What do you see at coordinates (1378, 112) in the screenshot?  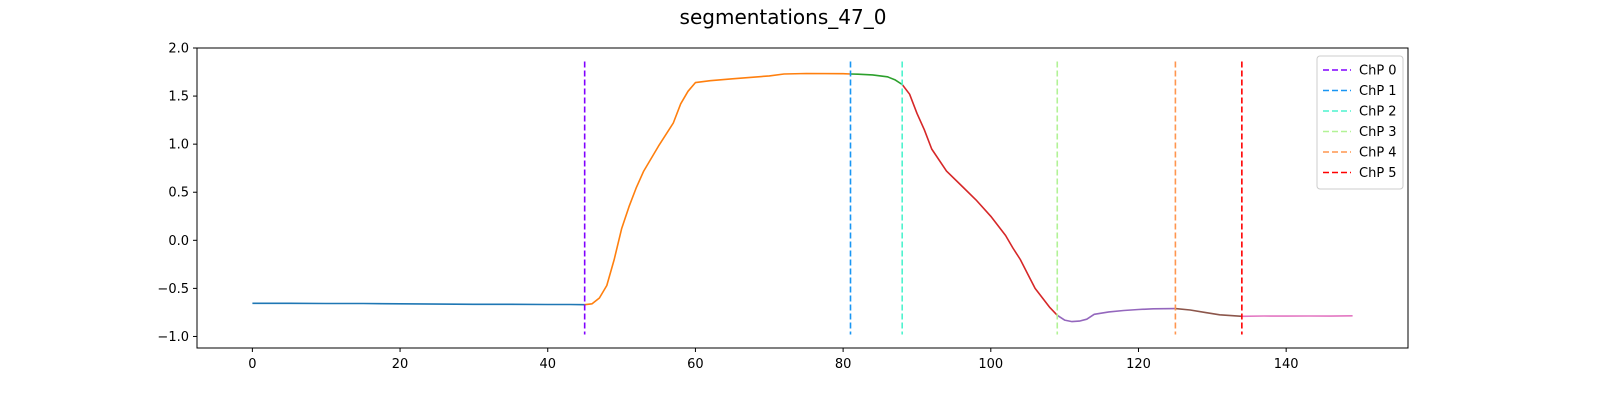 I see `legend-label: ChP 2` at bounding box center [1378, 112].